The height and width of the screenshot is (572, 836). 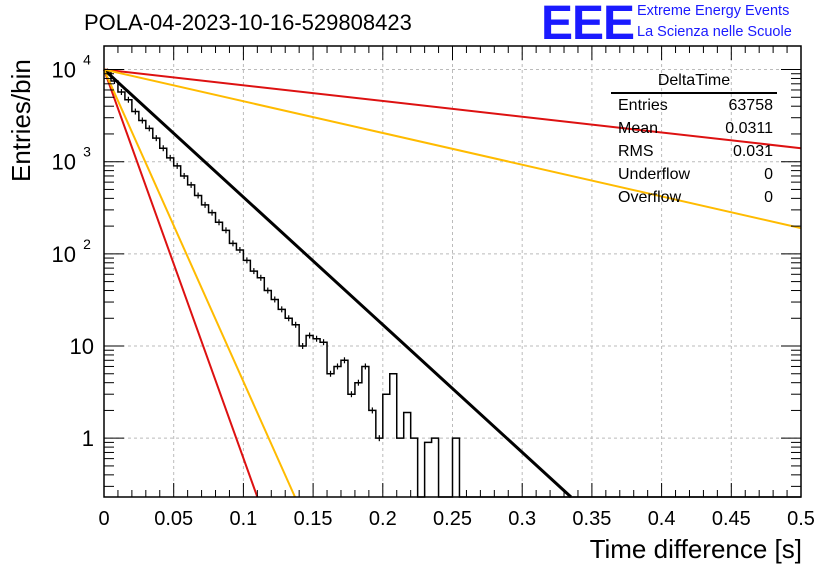 What do you see at coordinates (694, 151) in the screenshot?
I see `stats-row: RMS 0.031` at bounding box center [694, 151].